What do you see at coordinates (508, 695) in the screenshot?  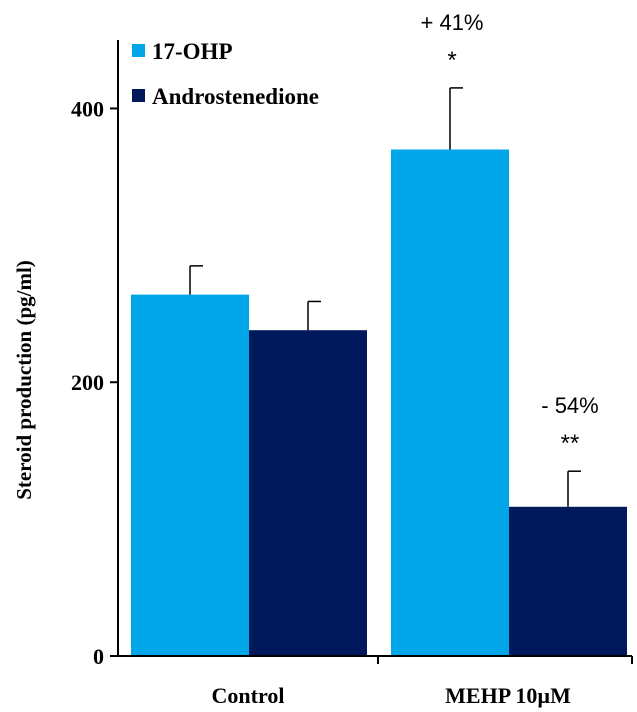 I see `x-tick-label-1: MEHP 10µM` at bounding box center [508, 695].